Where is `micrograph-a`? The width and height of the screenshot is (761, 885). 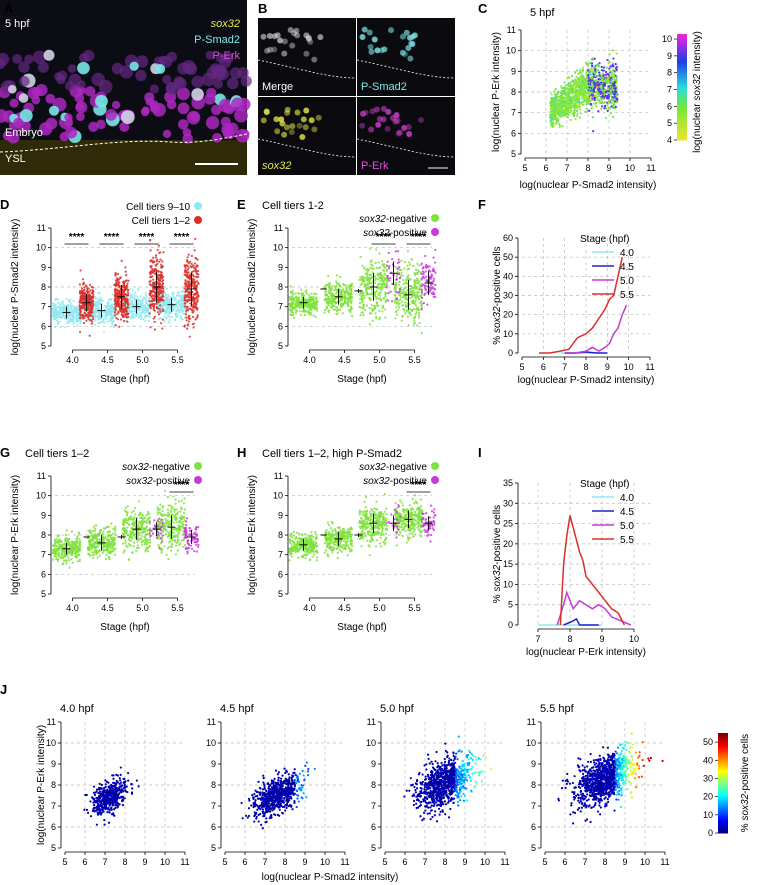
micrograph-a is located at coordinates (126, 87).